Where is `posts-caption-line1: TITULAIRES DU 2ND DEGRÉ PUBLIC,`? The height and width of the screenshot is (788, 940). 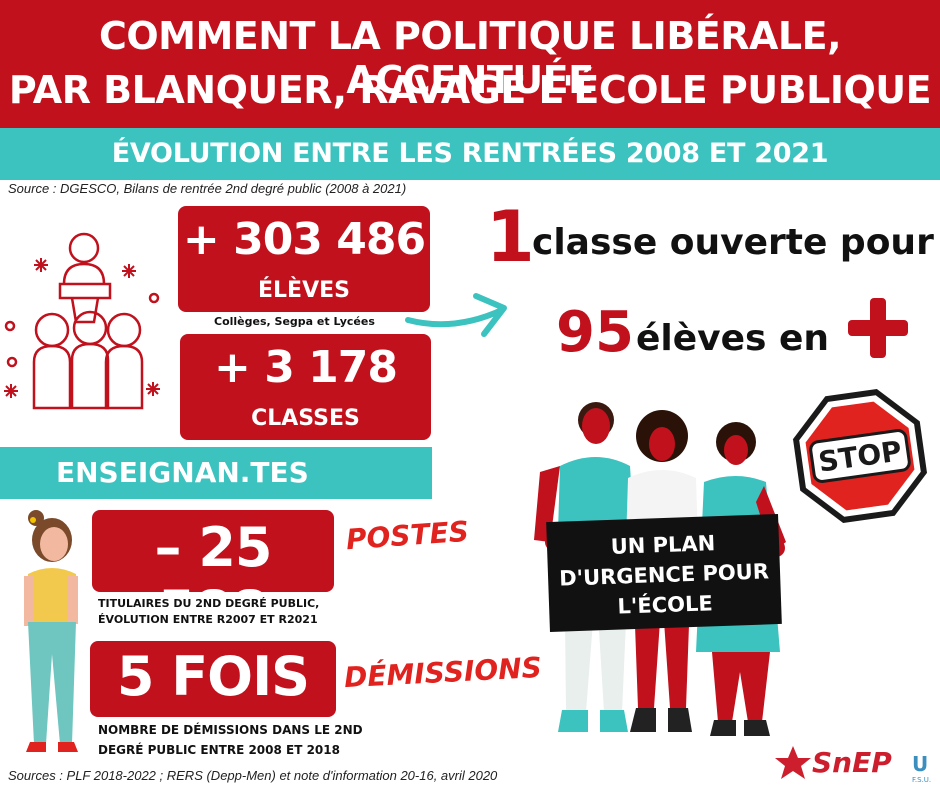 posts-caption-line1: TITULAIRES DU 2ND DEGRÉ PUBLIC, is located at coordinates (209, 603).